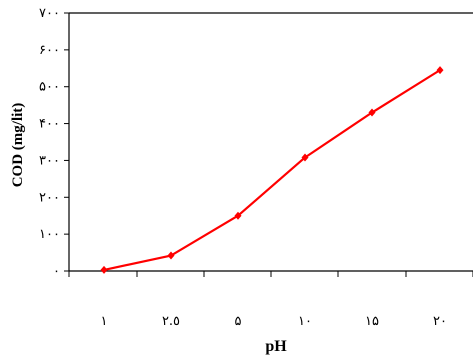 The width and height of the screenshot is (473, 356). Describe the element at coordinates (49, 197) in the screenshot. I see `y-tick-label: ٢٠٠` at that location.